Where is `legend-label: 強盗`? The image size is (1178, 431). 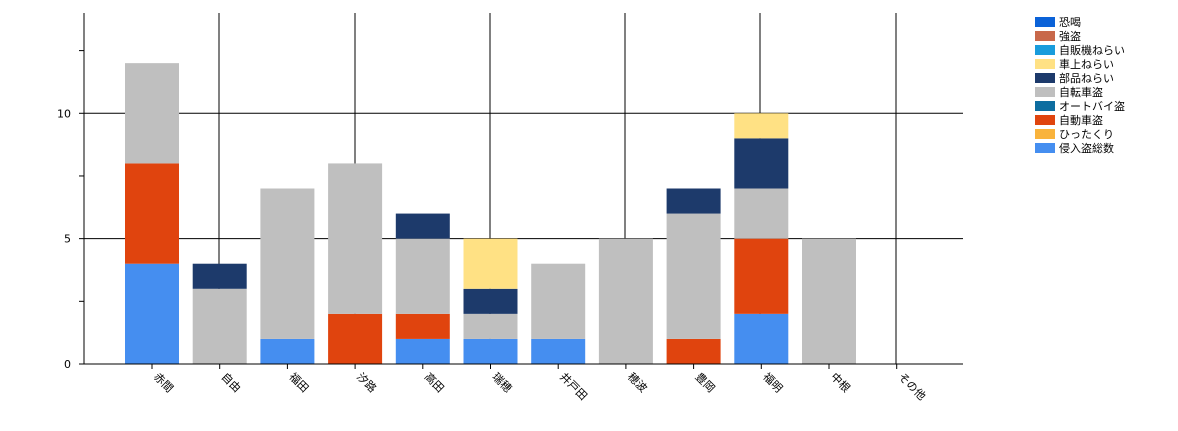
legend-label: 強盗 is located at coordinates (1070, 36).